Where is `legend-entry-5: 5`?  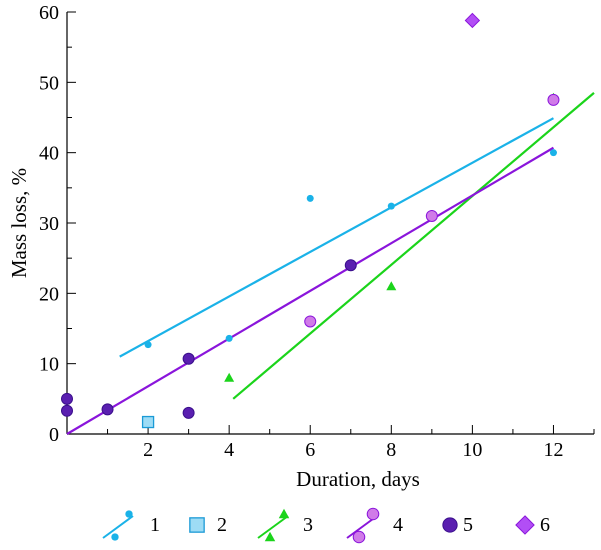
legend-entry-5: 5 is located at coordinates (457, 525).